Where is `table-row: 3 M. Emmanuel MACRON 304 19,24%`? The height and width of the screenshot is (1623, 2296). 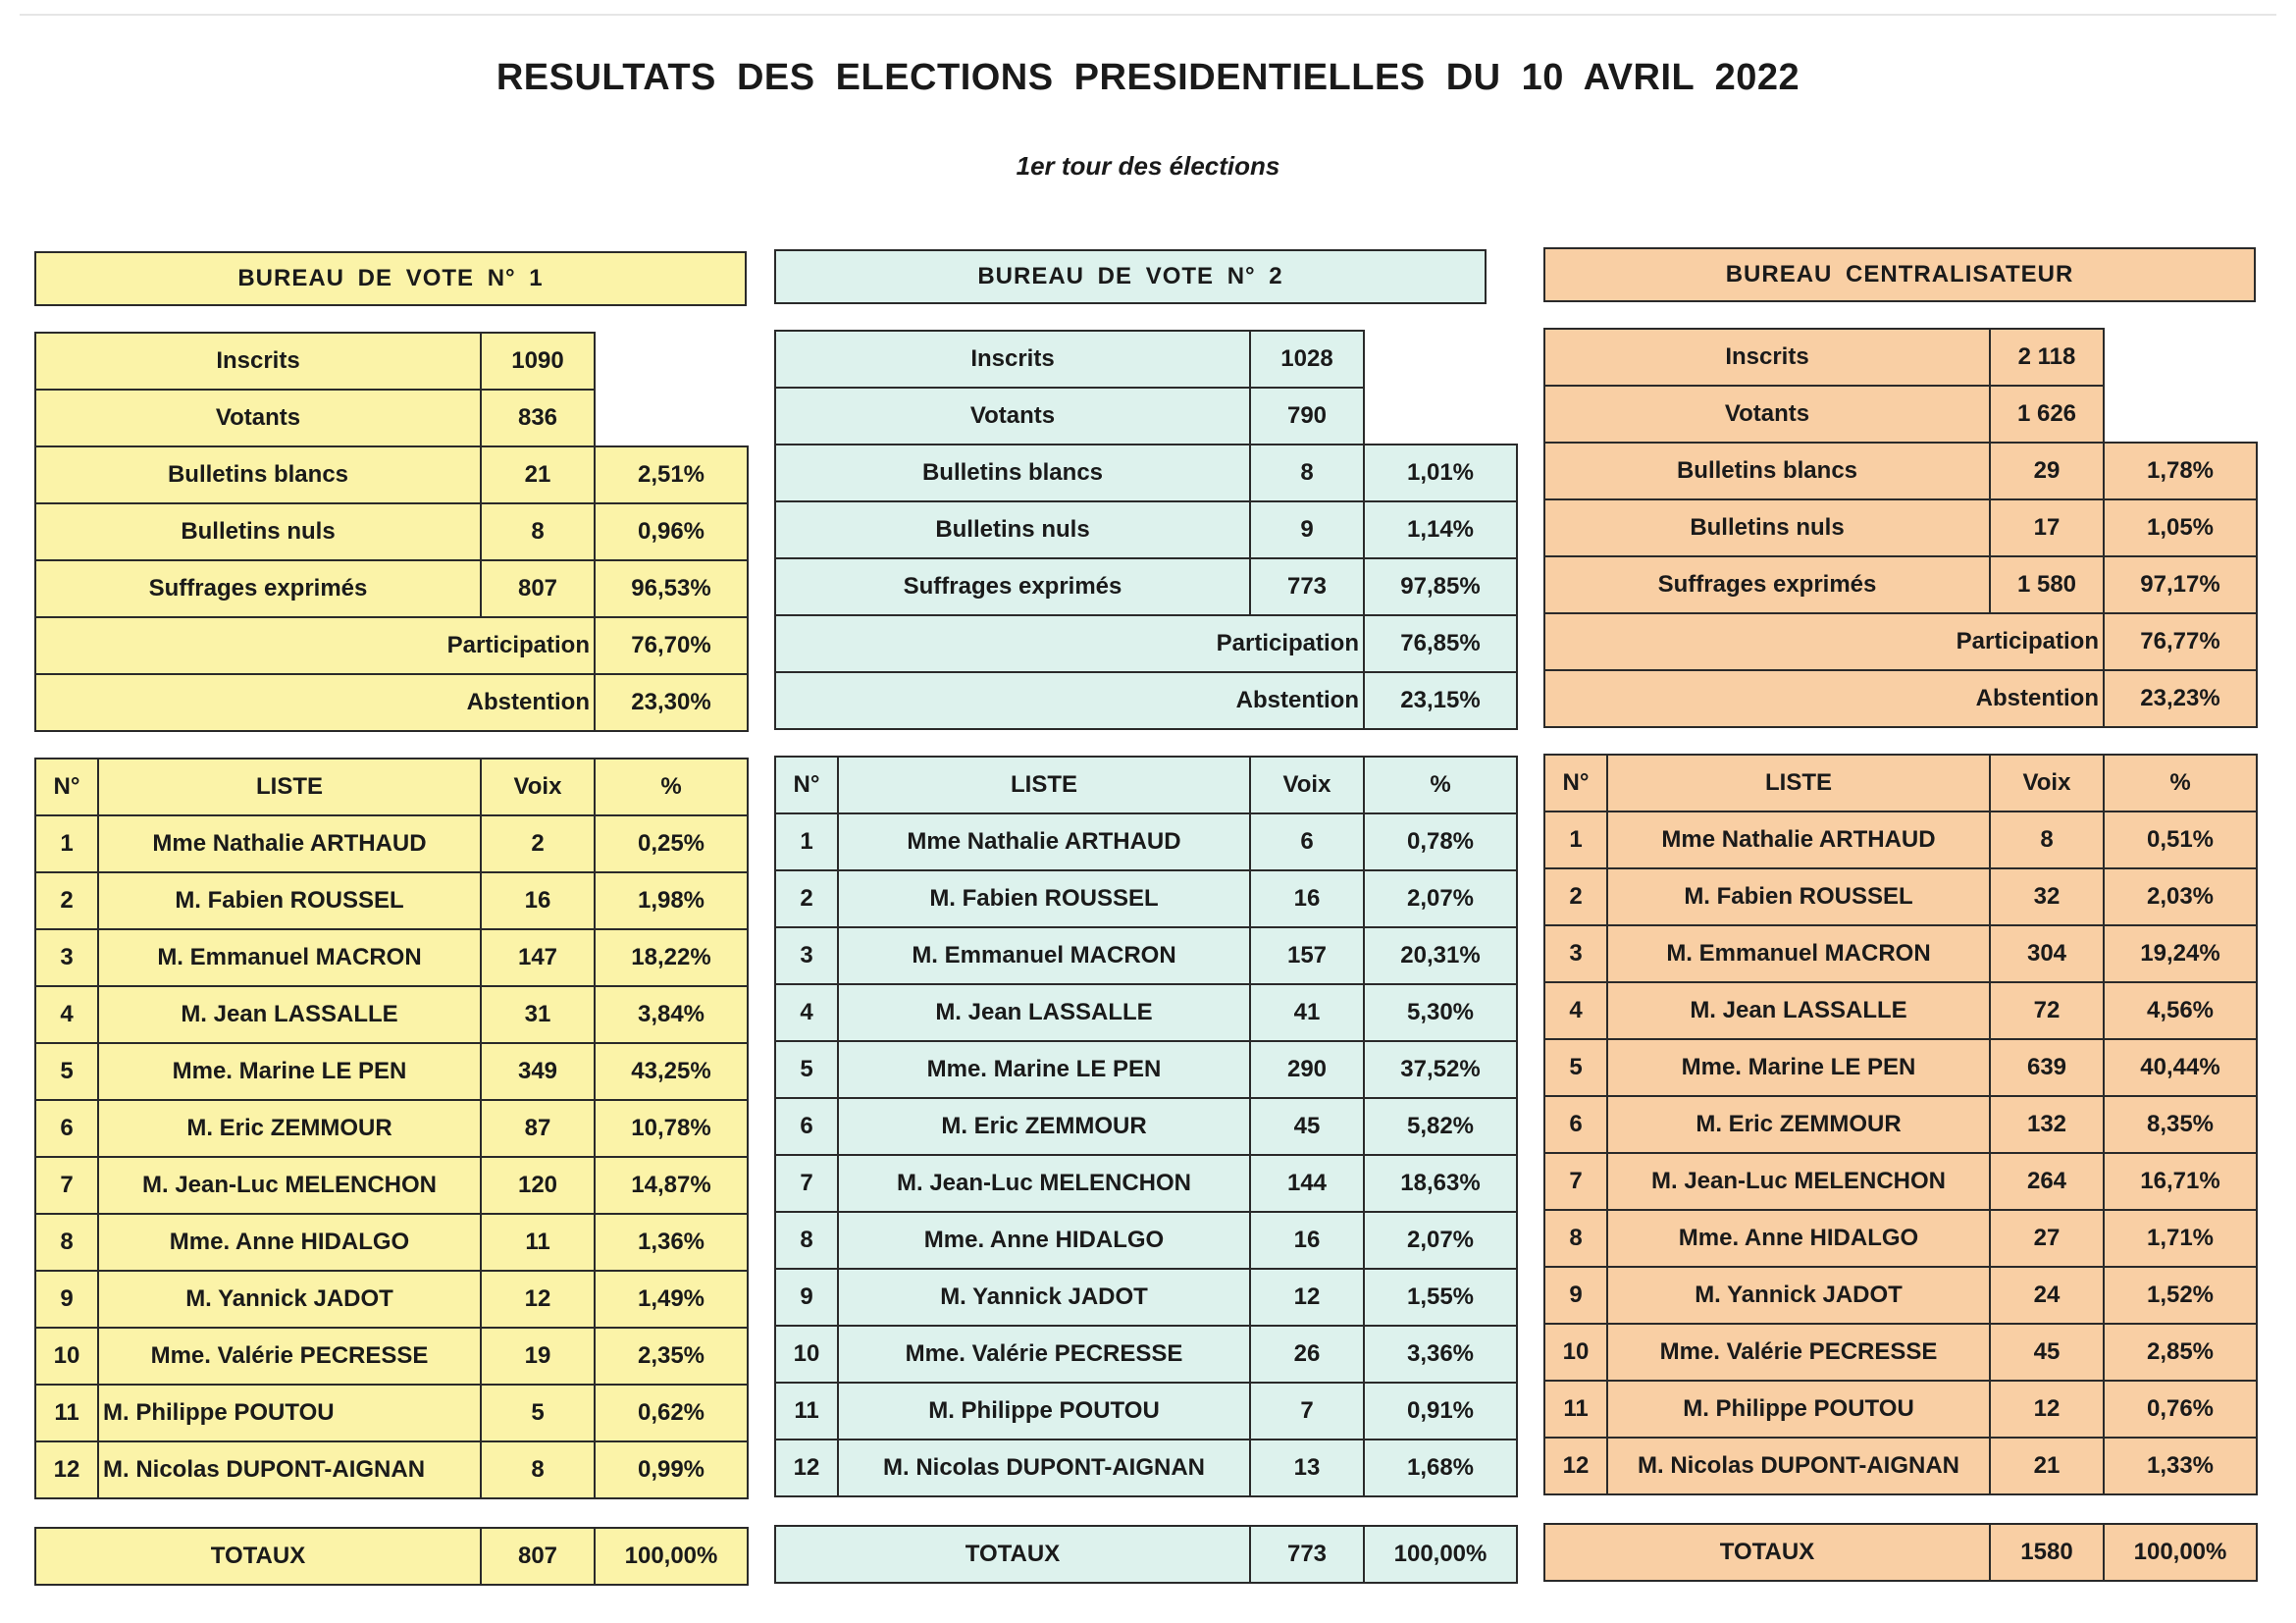
table-row: 3 M. Emmanuel MACRON 304 19,24% is located at coordinates (1900, 953).